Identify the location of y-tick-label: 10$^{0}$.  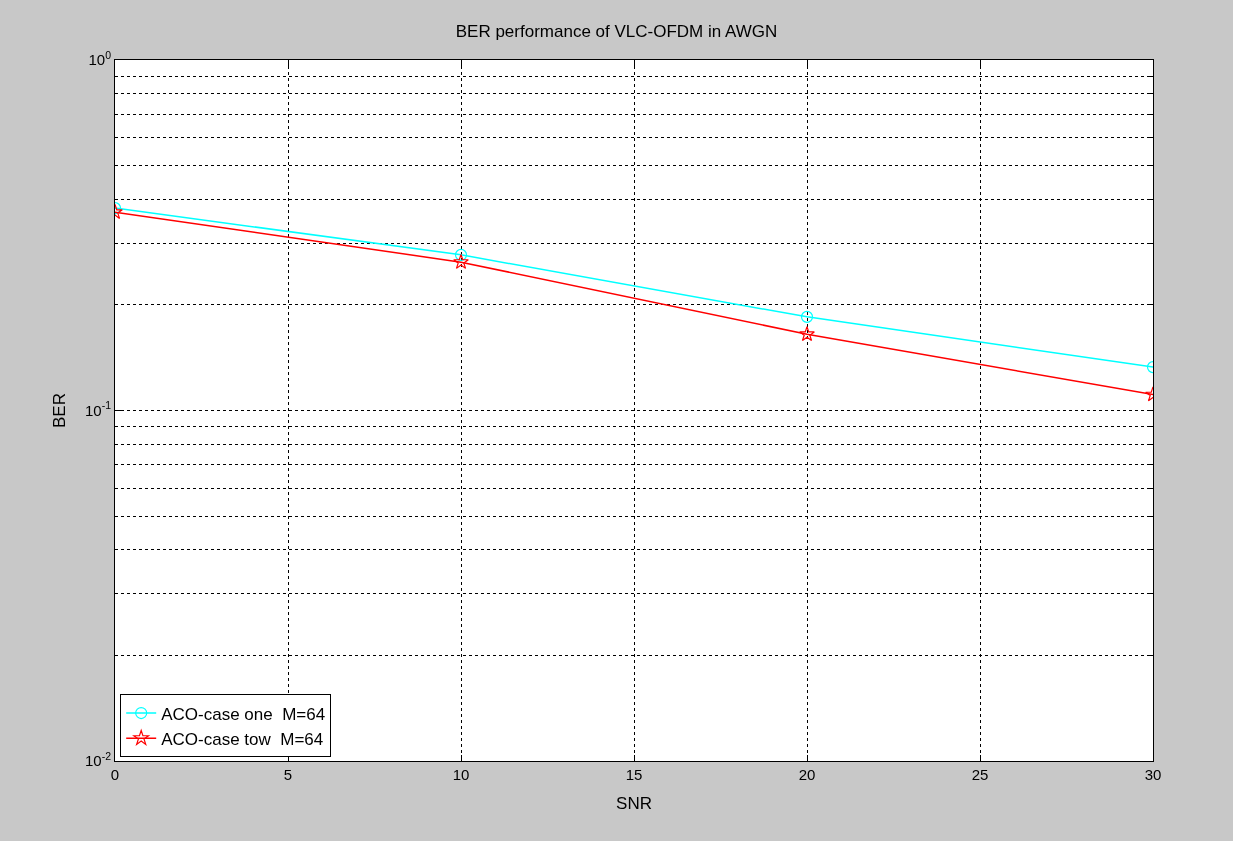
(100, 58).